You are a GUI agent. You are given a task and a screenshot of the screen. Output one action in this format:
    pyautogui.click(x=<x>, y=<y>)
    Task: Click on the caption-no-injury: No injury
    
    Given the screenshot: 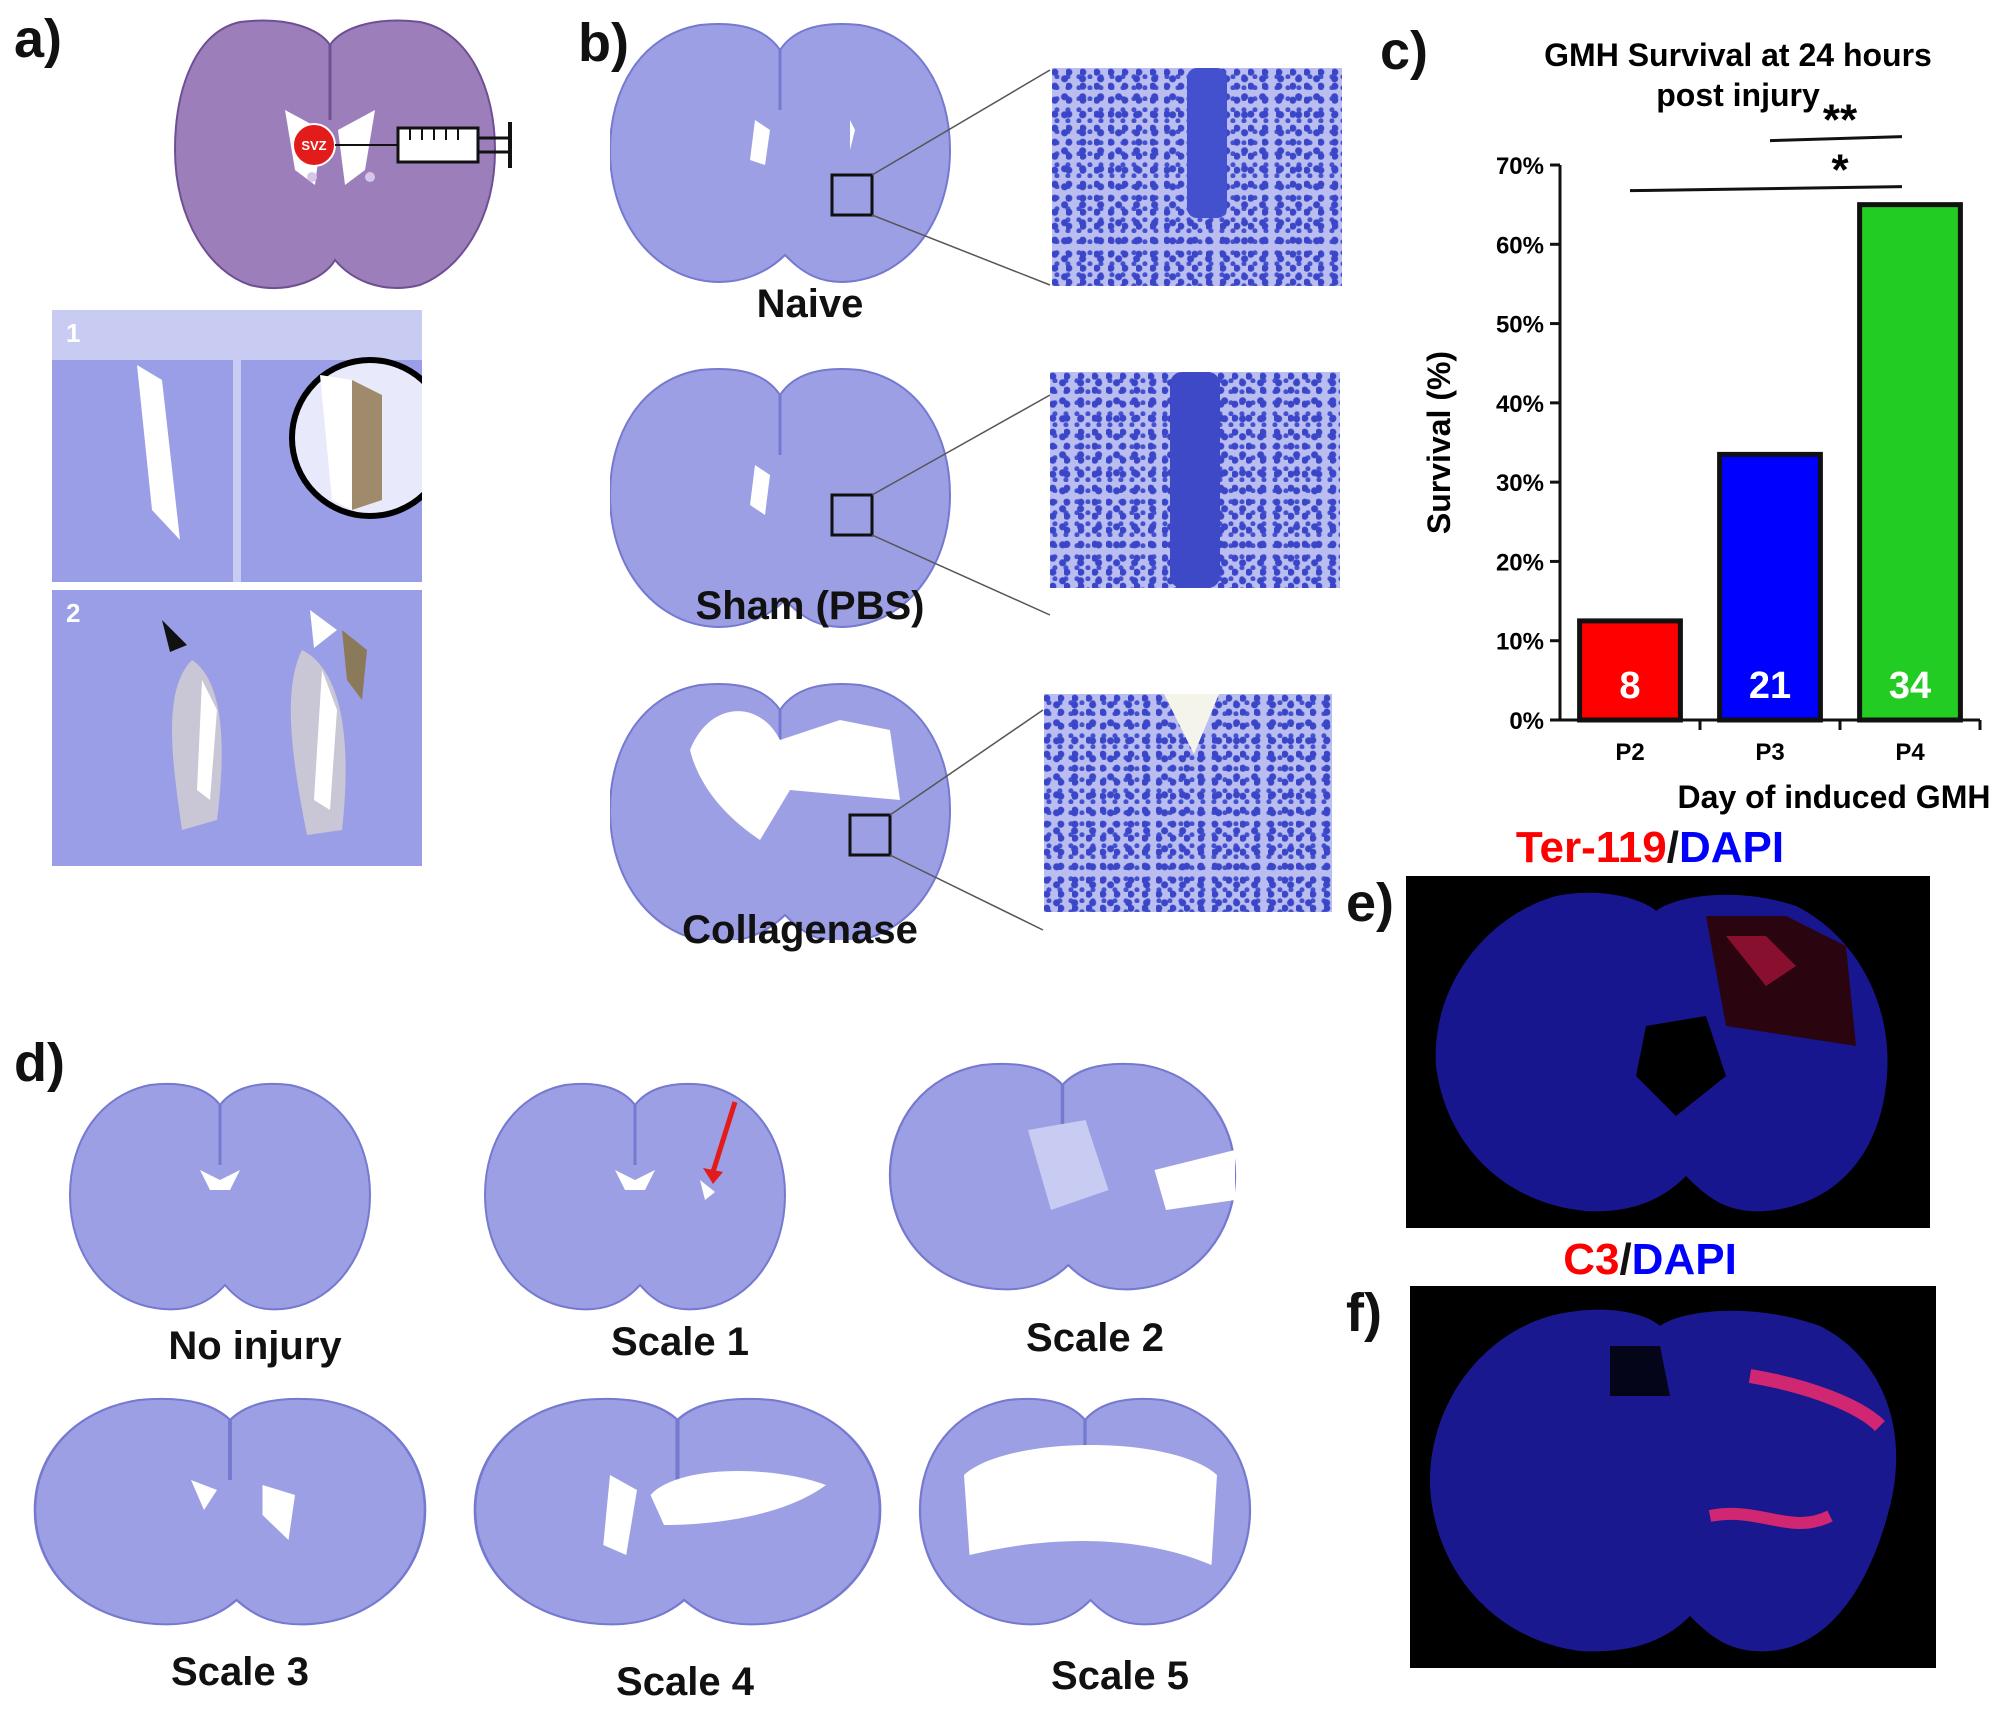 What is the action you would take?
    pyautogui.click(x=255, y=1346)
    